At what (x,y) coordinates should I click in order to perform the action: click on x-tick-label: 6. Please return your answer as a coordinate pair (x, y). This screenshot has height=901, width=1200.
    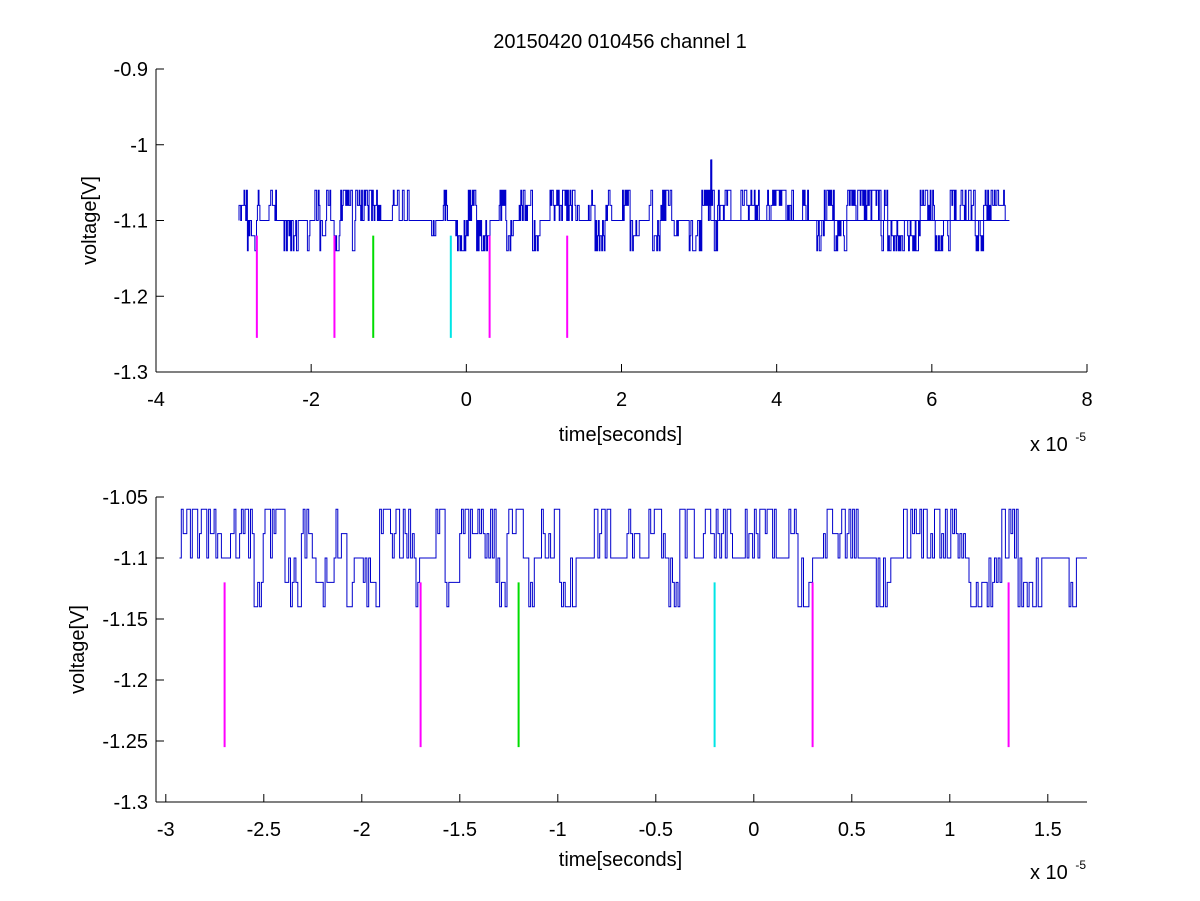
    Looking at the image, I should click on (931, 400).